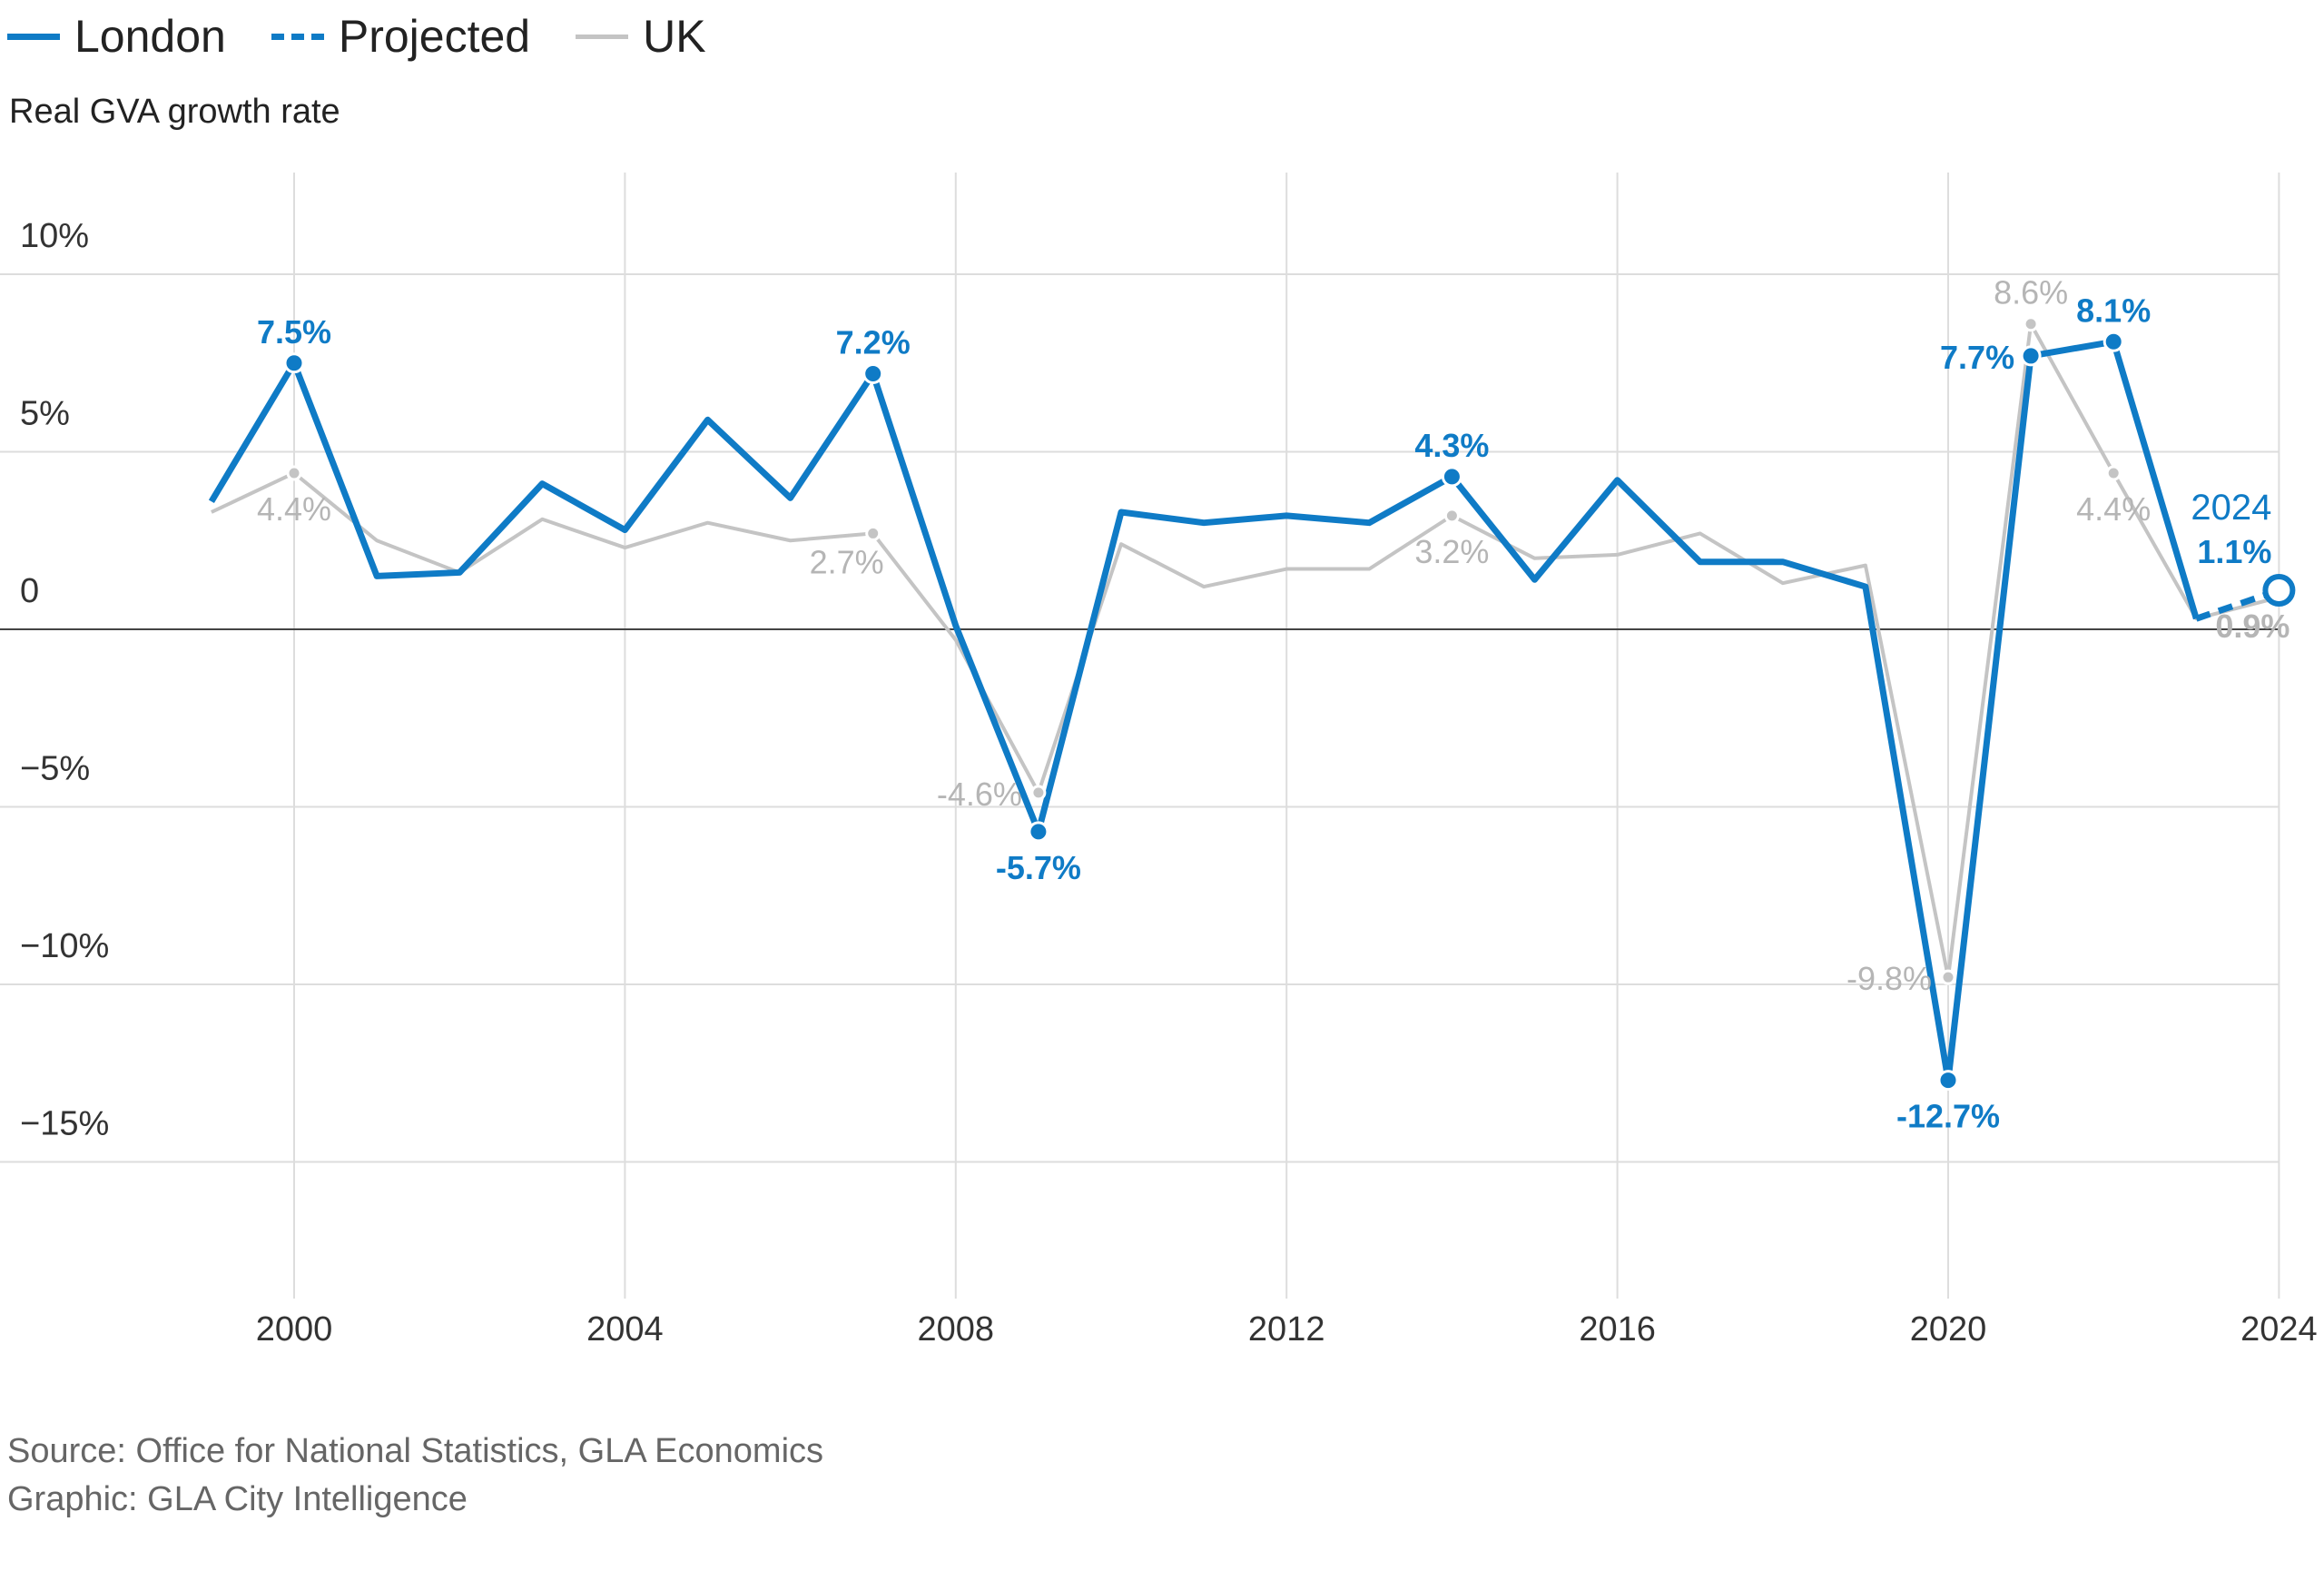  I want to click on y-tick-label: 10%, so click(54, 236).